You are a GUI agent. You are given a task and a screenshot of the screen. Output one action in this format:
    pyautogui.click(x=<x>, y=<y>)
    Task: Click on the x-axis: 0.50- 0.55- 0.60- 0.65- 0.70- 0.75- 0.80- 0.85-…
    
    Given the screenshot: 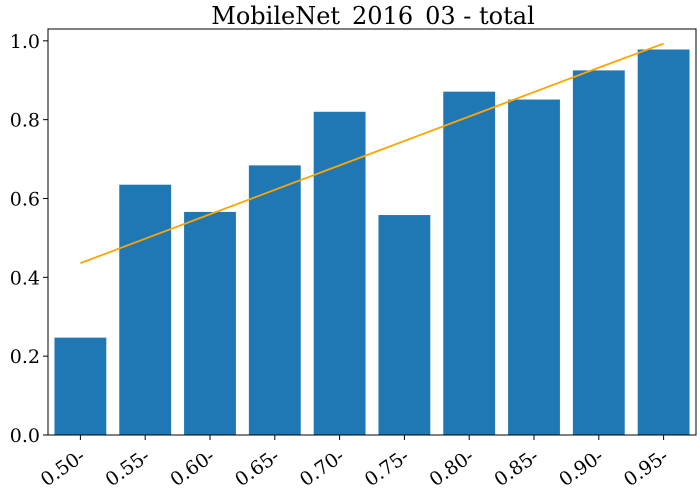 What is the action you would take?
    pyautogui.click(x=355, y=463)
    